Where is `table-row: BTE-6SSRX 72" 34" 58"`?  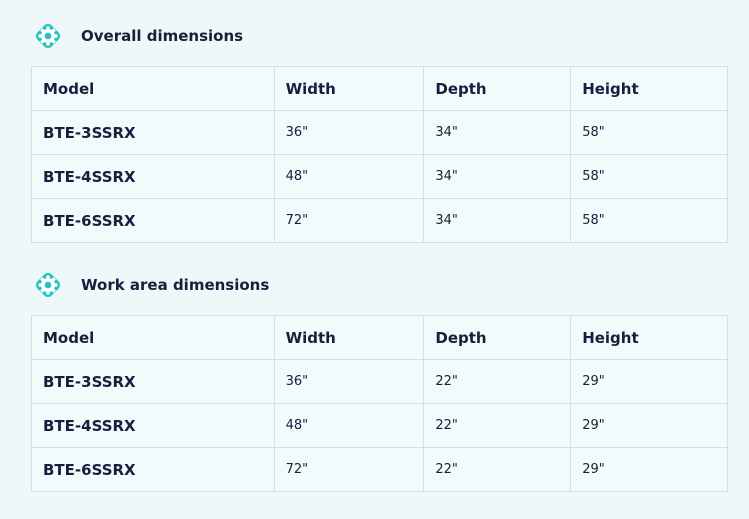 table-row: BTE-6SSRX 72" 34" 58" is located at coordinates (379, 220).